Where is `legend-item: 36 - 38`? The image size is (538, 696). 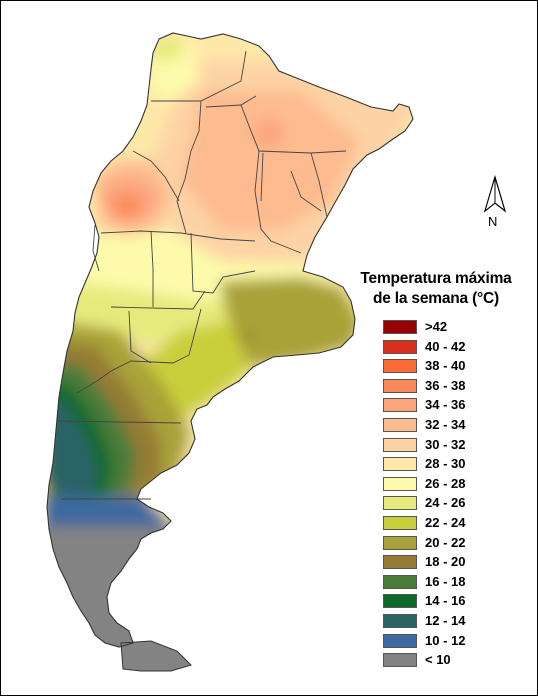 legend-item: 36 - 38 is located at coordinates (436, 387).